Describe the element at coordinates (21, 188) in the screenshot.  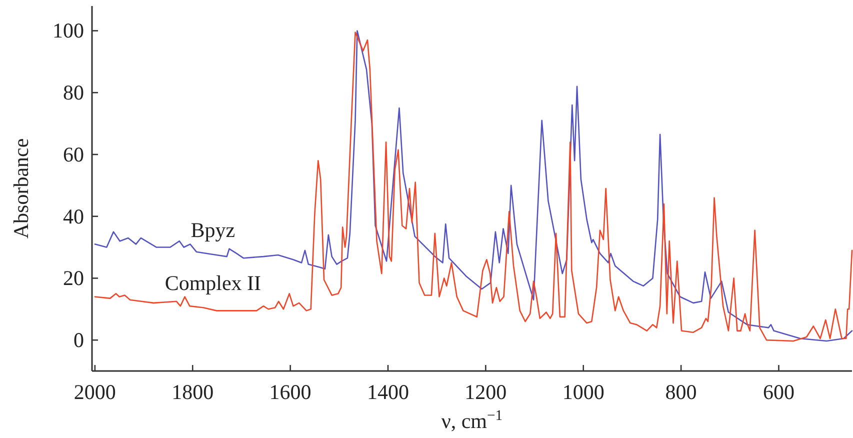
I see `y-axis-title: Absorbance` at that location.